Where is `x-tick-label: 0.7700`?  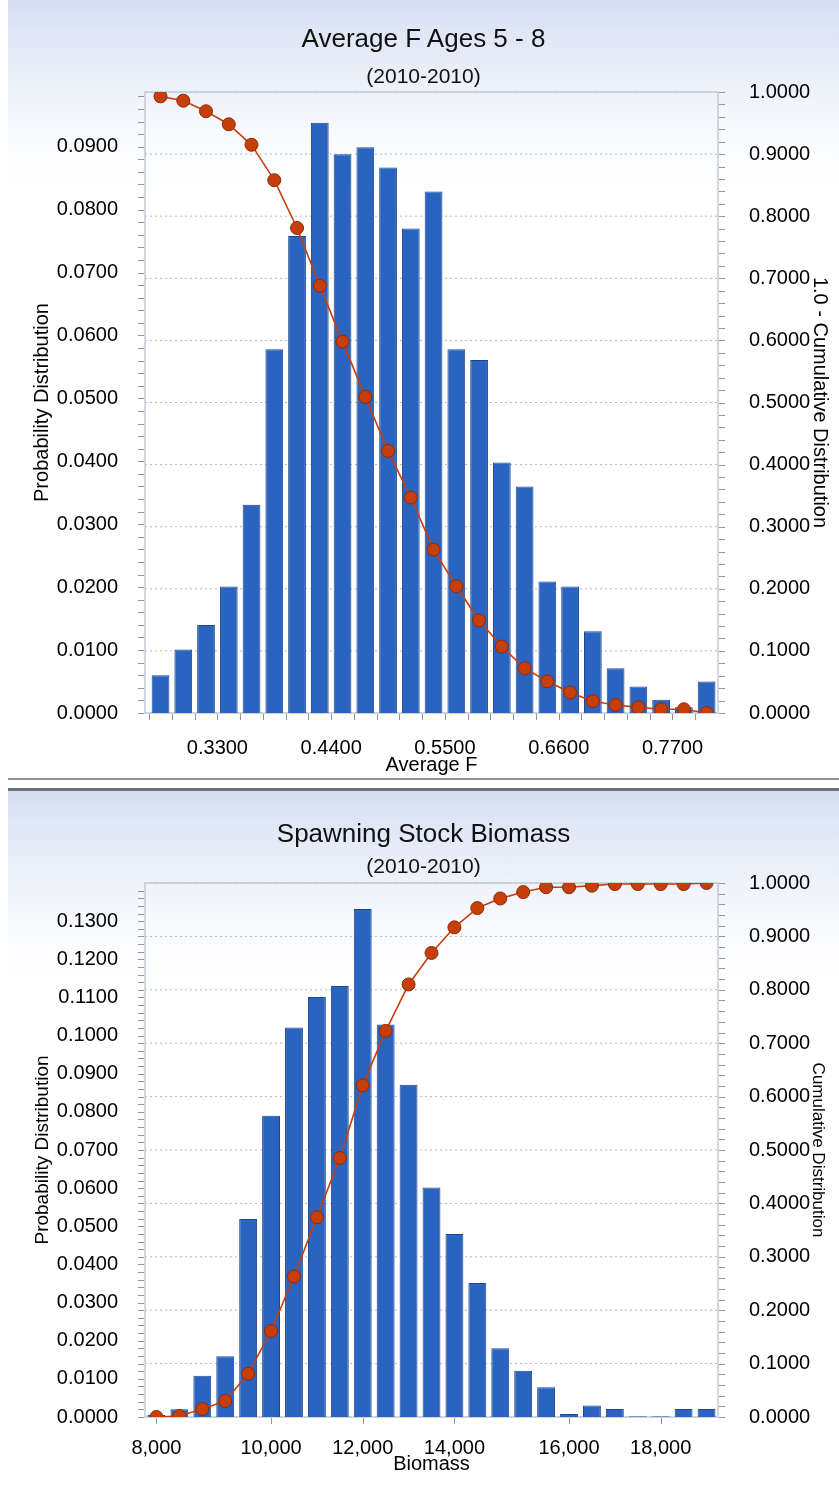
x-tick-label: 0.7700 is located at coordinates (672, 746).